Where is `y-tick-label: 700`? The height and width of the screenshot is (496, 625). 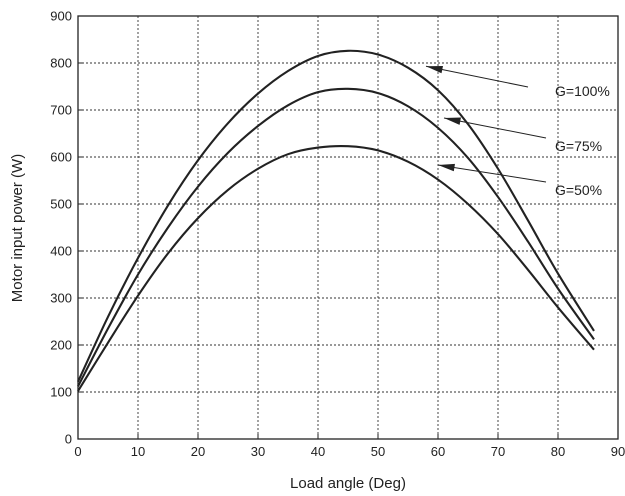 y-tick-label: 700 is located at coordinates (61, 110).